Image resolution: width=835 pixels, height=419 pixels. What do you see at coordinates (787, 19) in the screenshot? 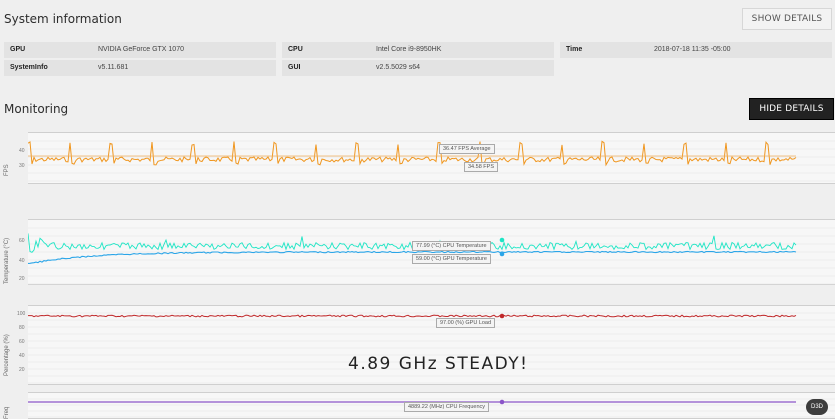
I see `show-details-button: SHOW DETAILS` at bounding box center [787, 19].